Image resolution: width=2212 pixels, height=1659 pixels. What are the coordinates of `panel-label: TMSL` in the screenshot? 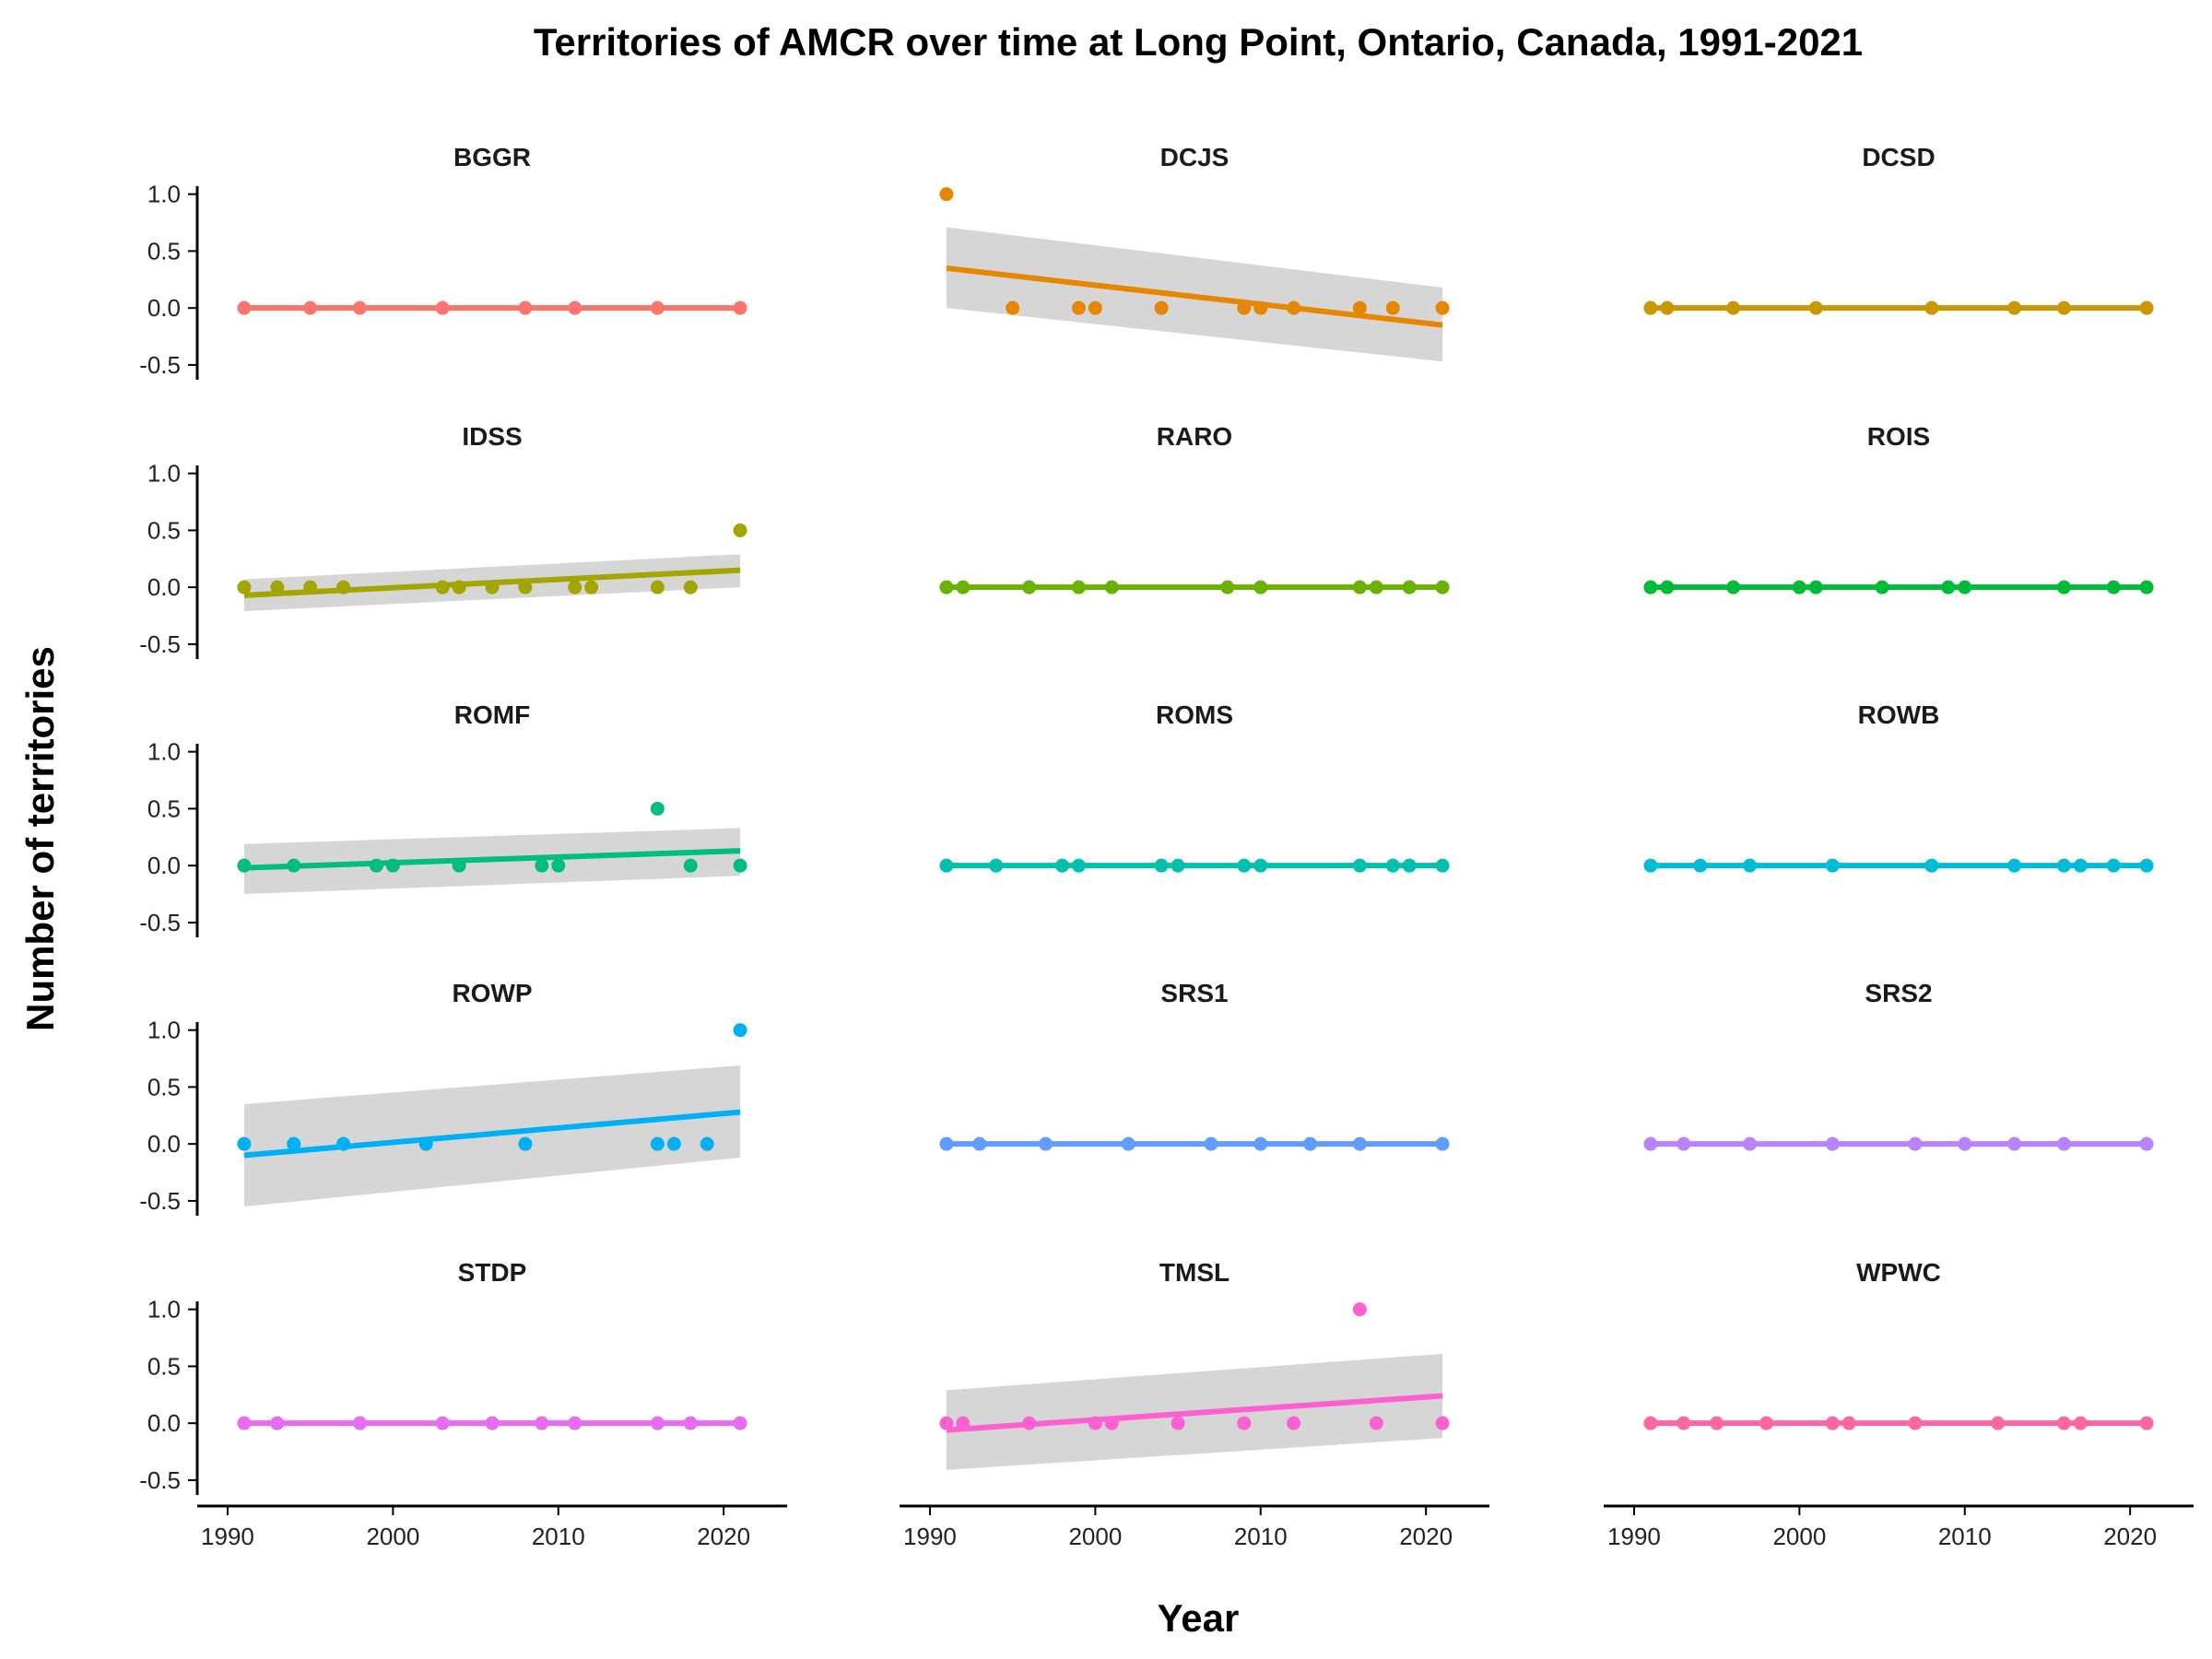 It's located at (1194, 1272).